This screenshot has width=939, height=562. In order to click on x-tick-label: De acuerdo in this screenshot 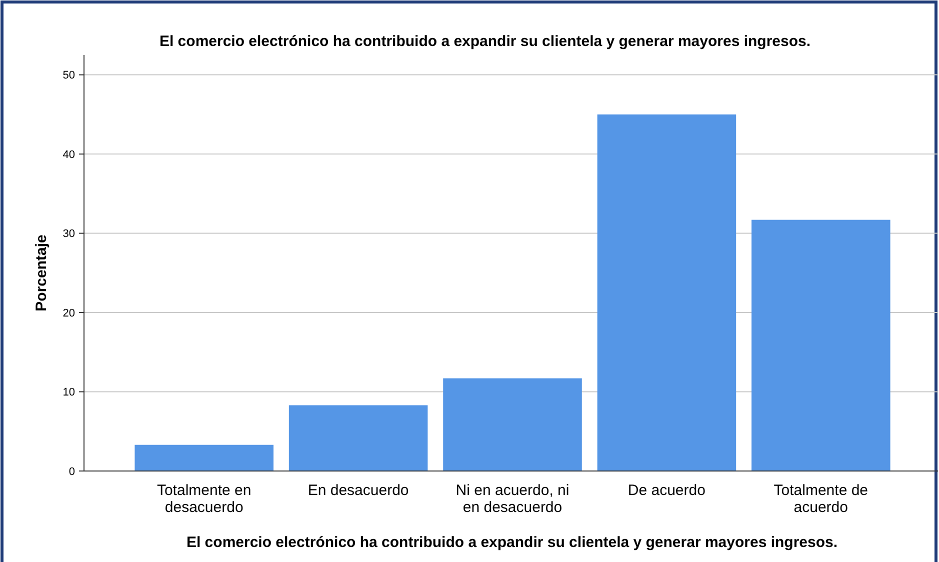, I will do `click(667, 490)`.